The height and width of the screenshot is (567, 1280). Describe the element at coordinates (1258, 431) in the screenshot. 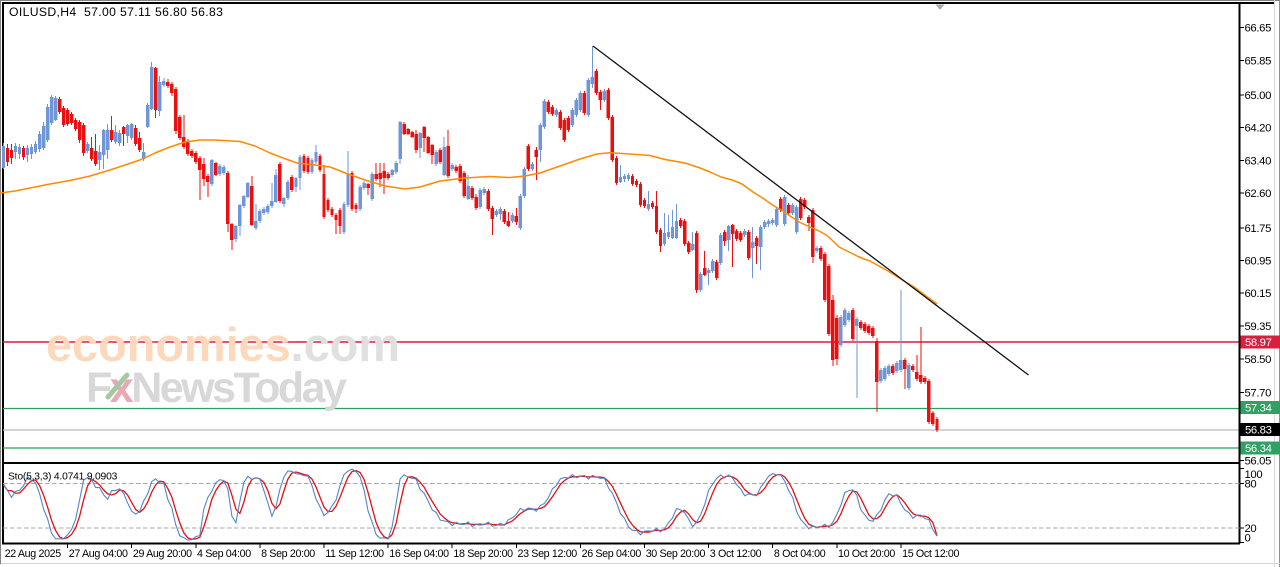

I see `svg-text: 56.83` at that location.